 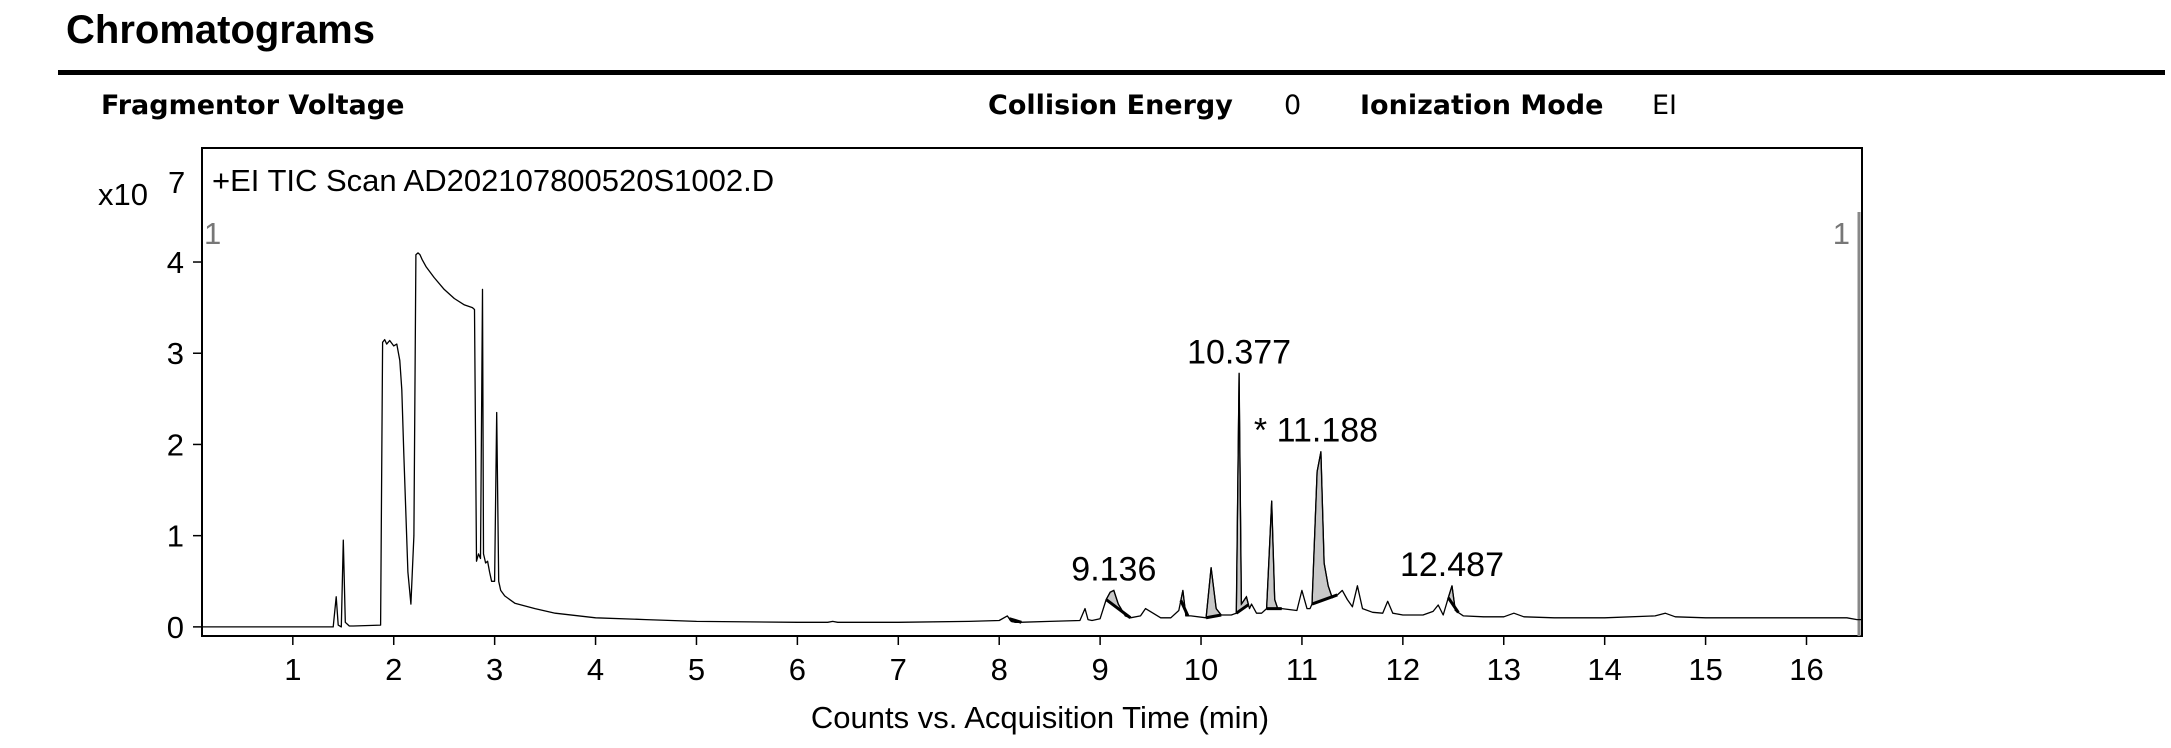 I want to click on x-tick-label: 13, so click(x=1504, y=669).